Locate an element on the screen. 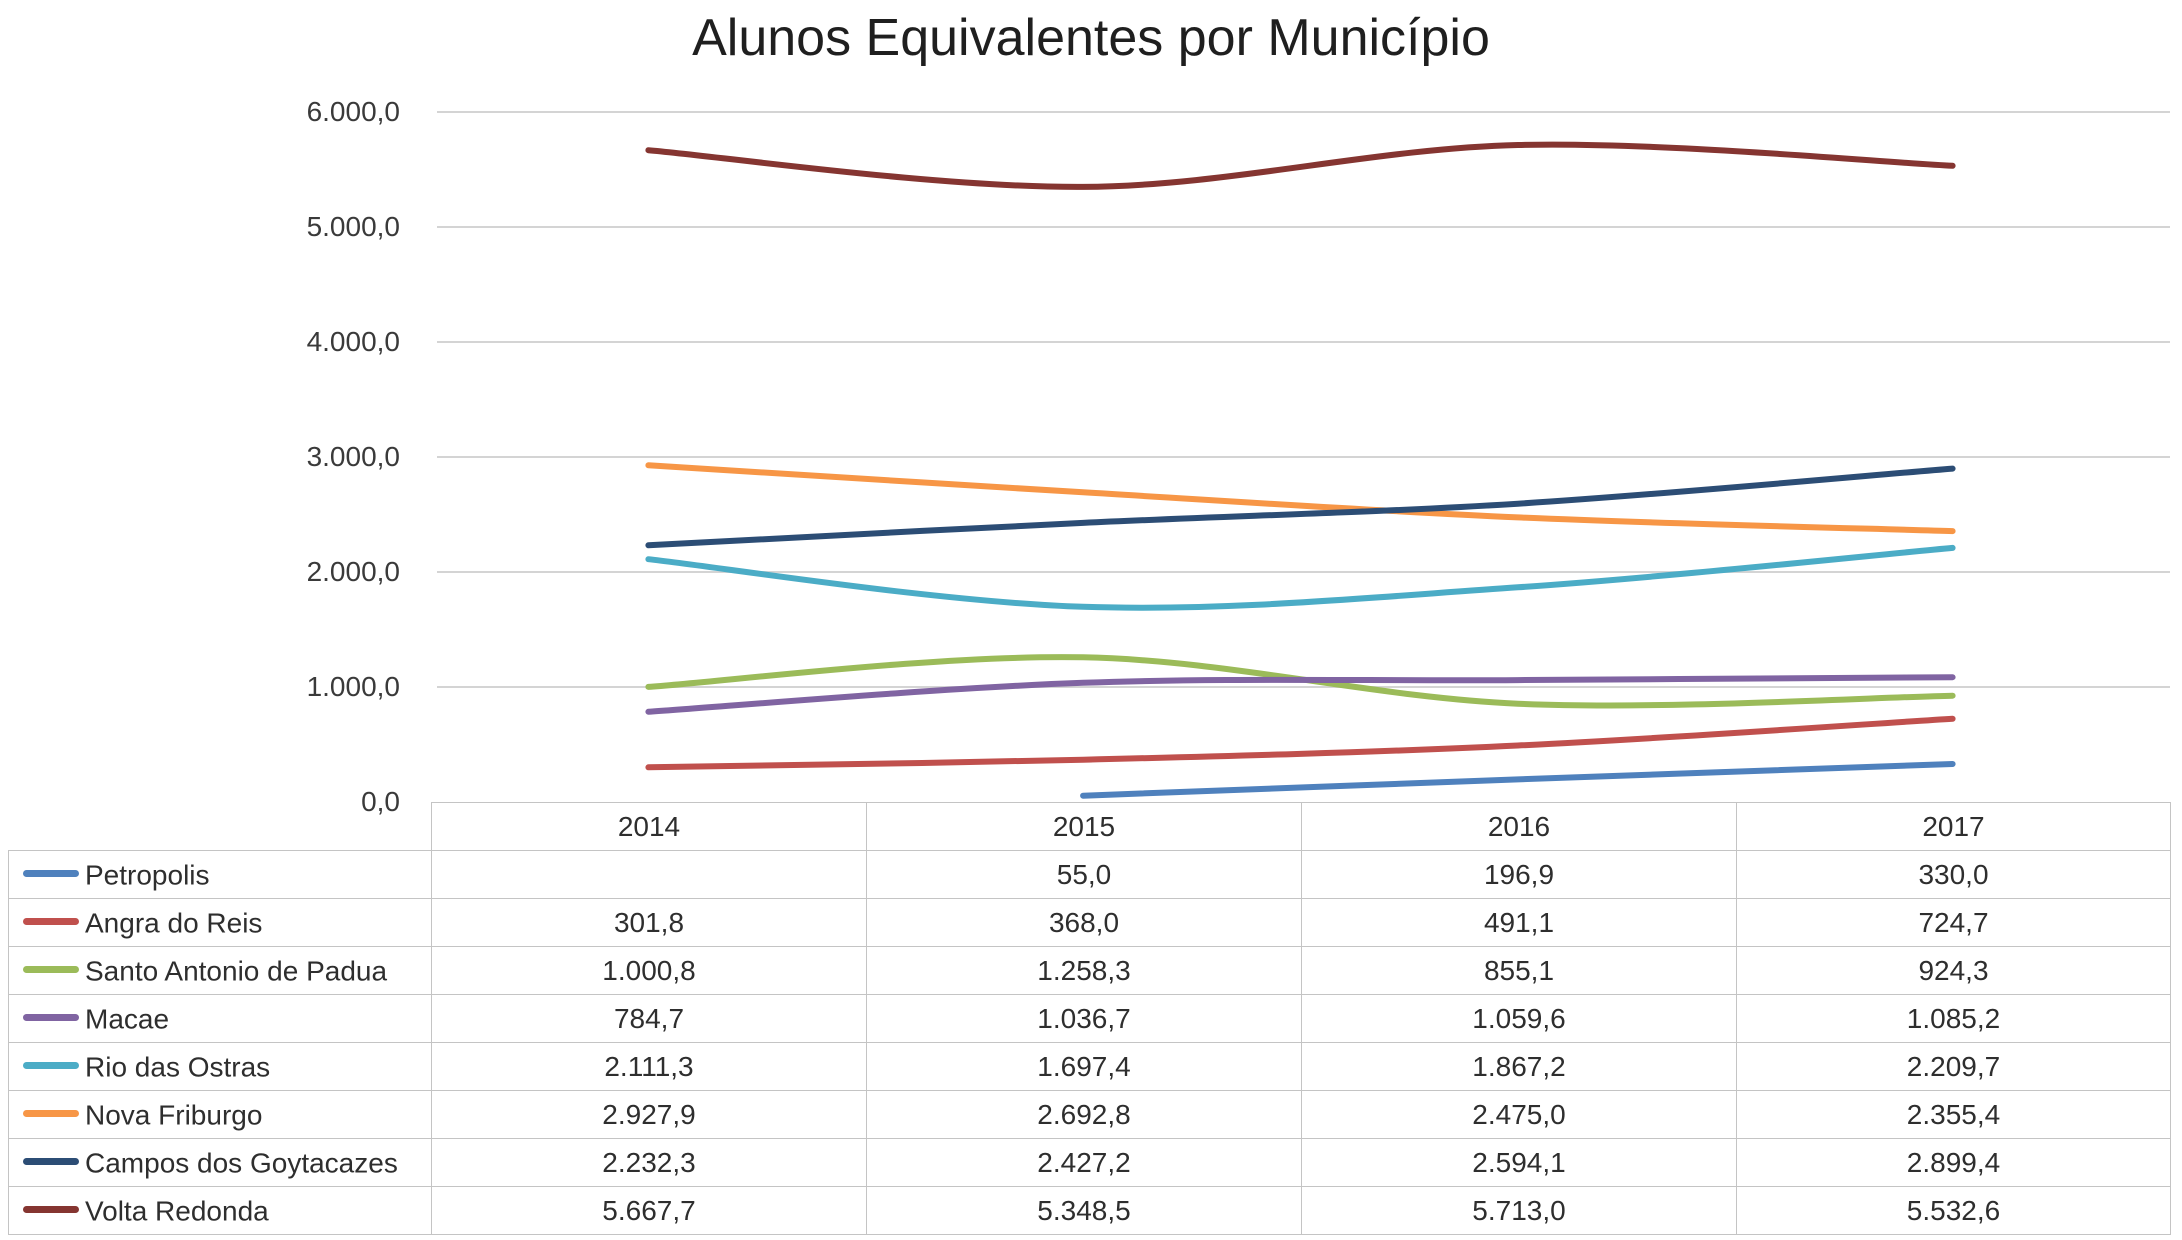 The image size is (2182, 1240). value-cell: 2.475,0 is located at coordinates (1519, 1114).